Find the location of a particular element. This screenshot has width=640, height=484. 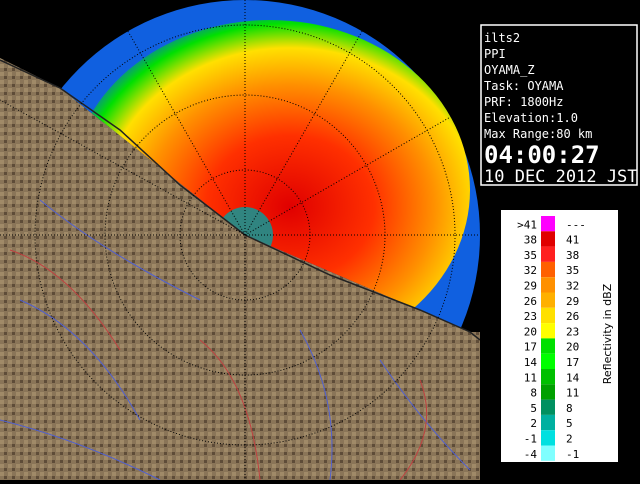

info-line: Max Range:80 km is located at coordinates (538, 134).